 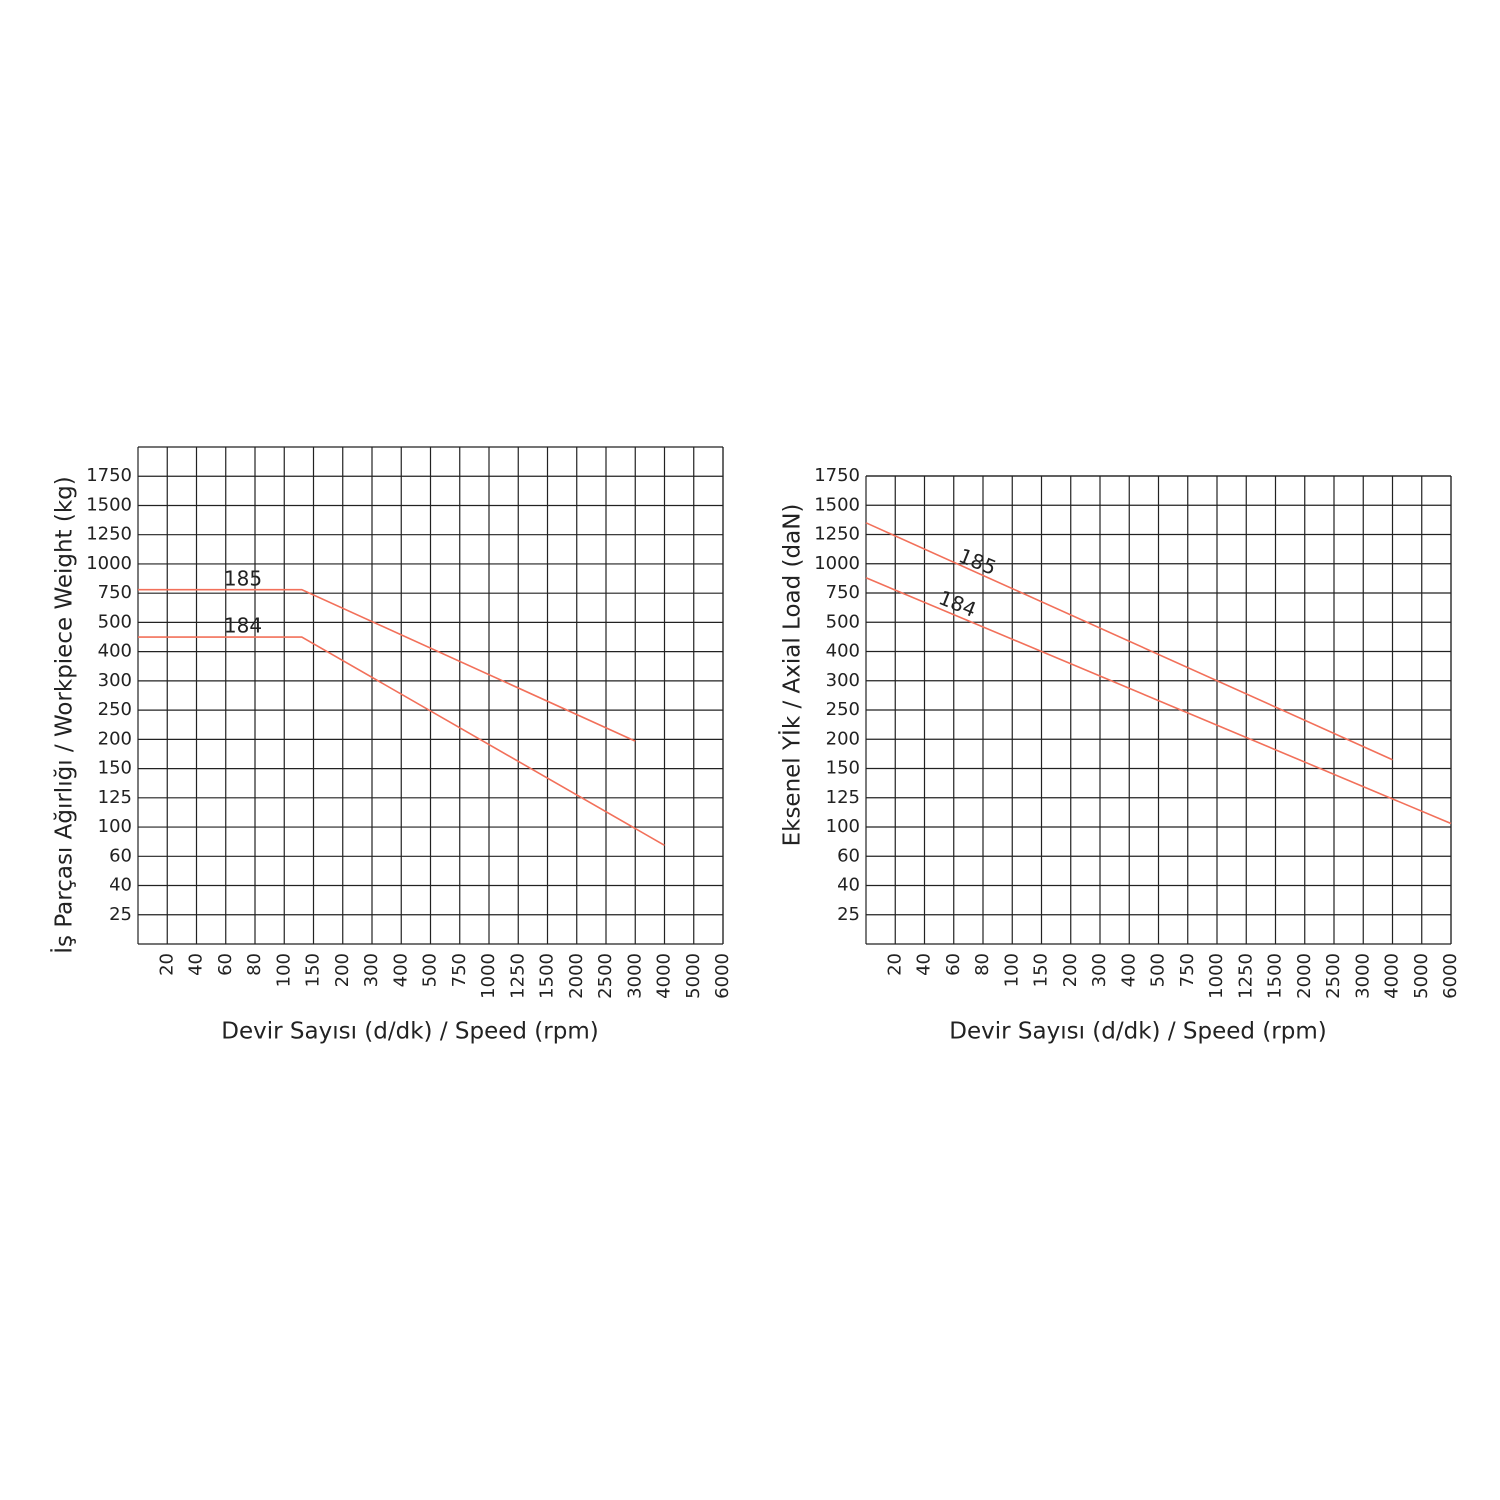 What do you see at coordinates (792, 675) in the screenshot?
I see `y-axis-title: Eksenel Yİk / Axial Load (daN)` at bounding box center [792, 675].